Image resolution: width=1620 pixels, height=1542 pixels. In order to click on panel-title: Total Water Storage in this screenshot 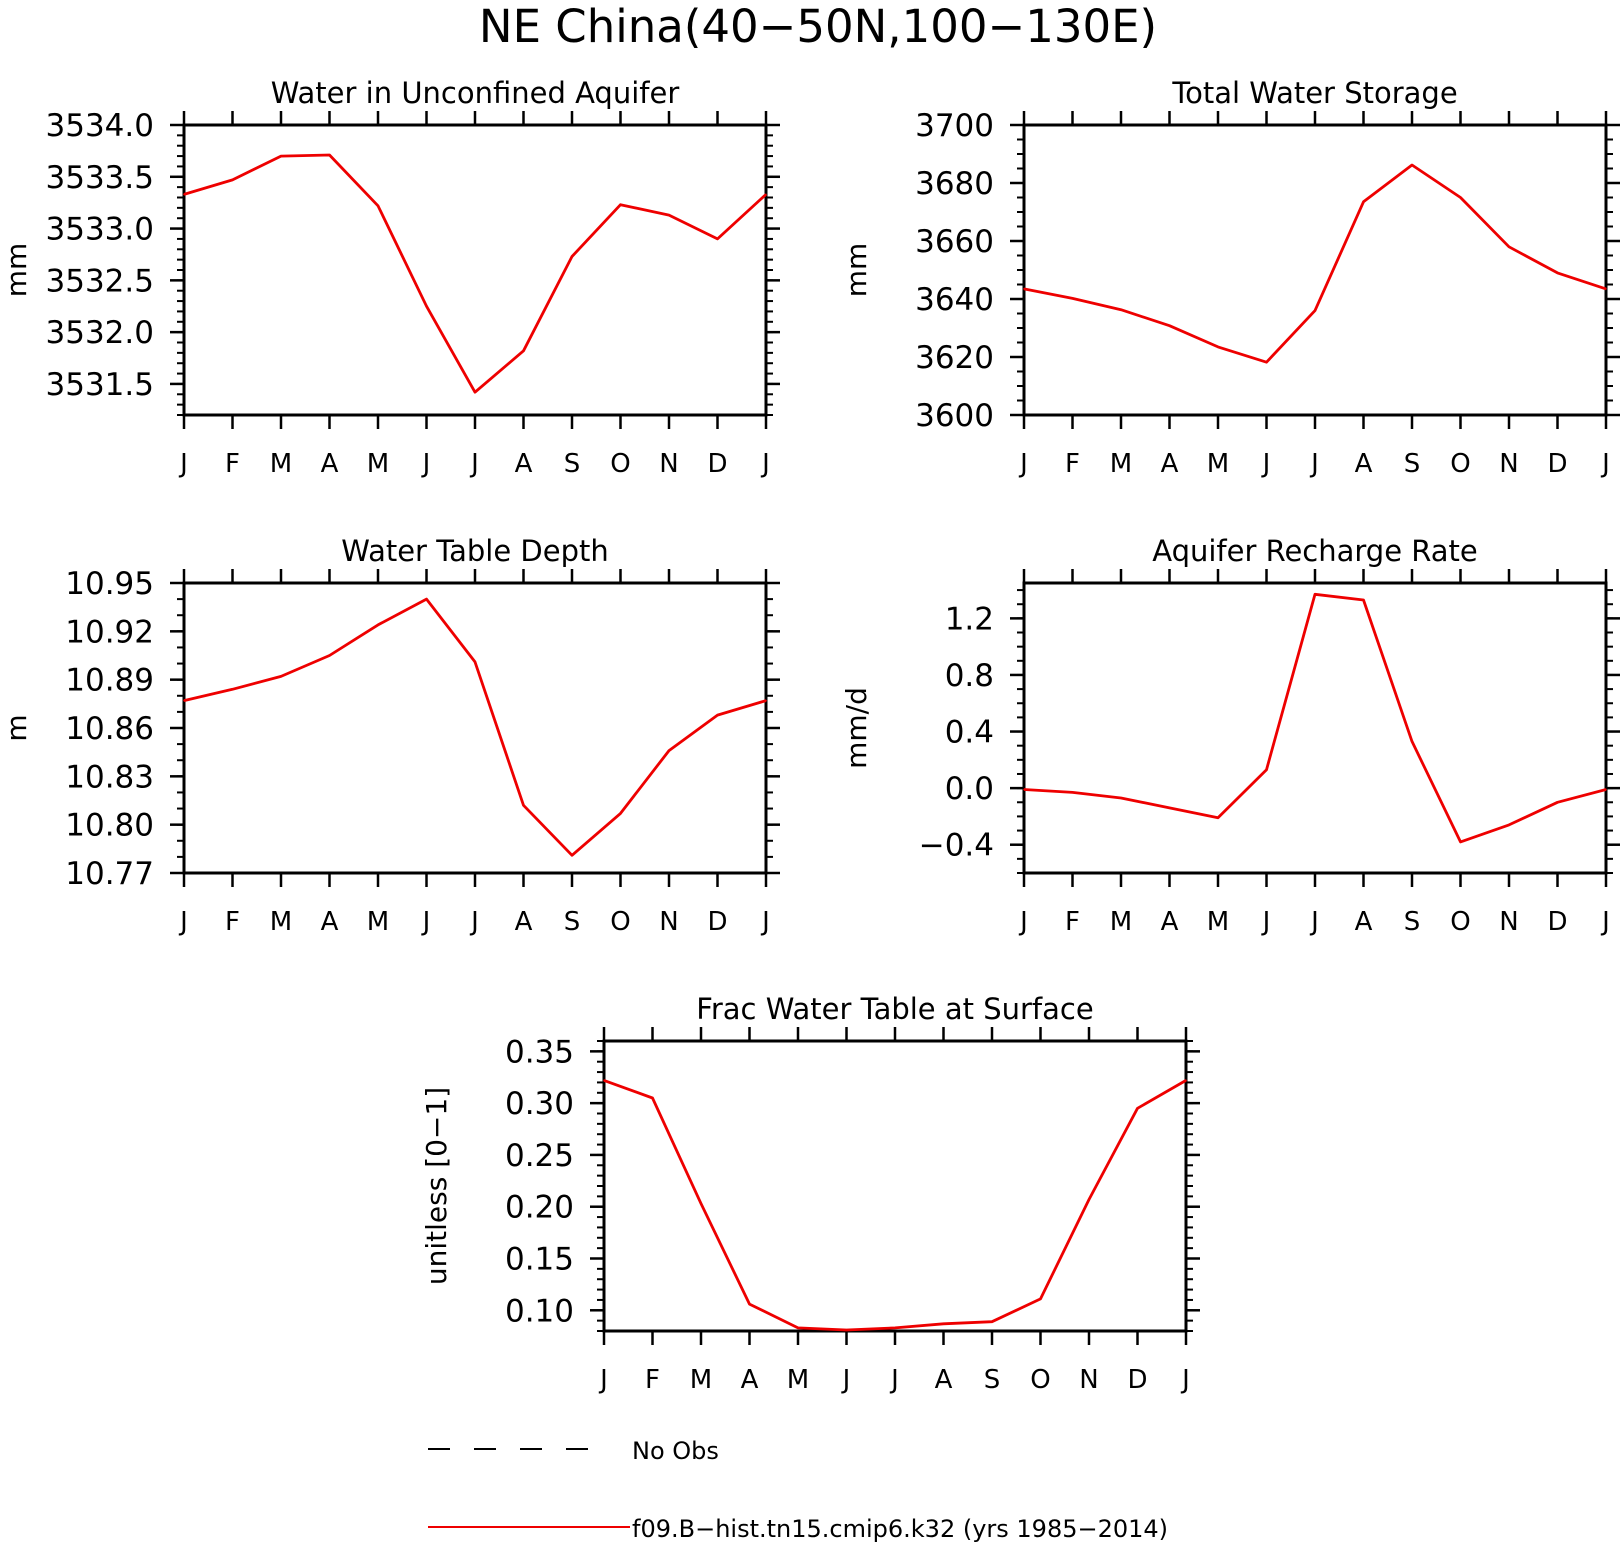, I will do `click(1314, 93)`.